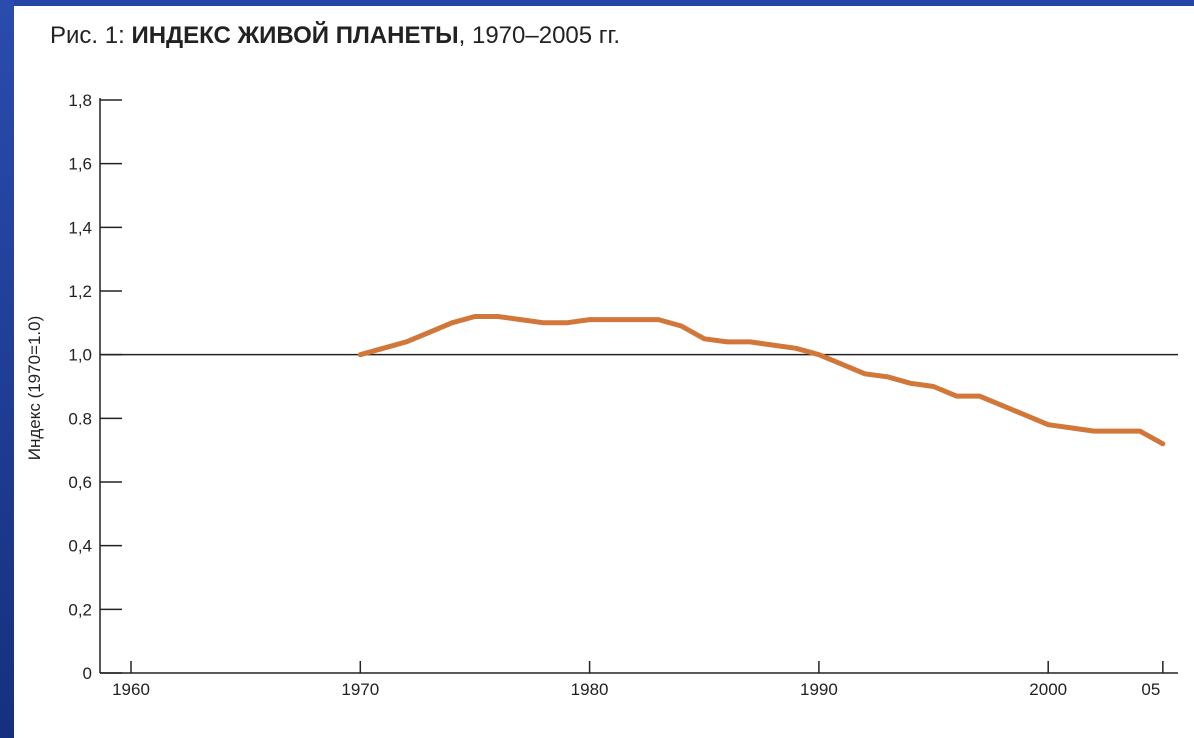 This screenshot has width=1194, height=738. What do you see at coordinates (539, 35) in the screenshot?
I see `title-suffix: , 1970–2005 гг.` at bounding box center [539, 35].